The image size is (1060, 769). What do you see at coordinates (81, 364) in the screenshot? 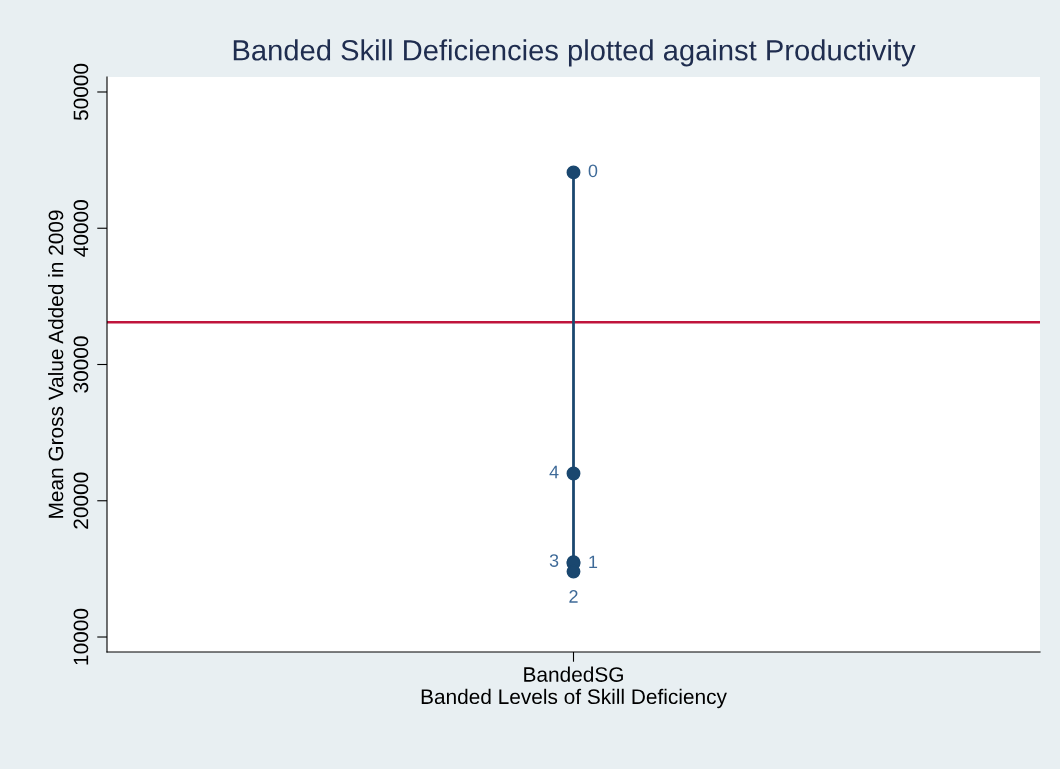
I see `y-tick-label: 30000` at bounding box center [81, 364].